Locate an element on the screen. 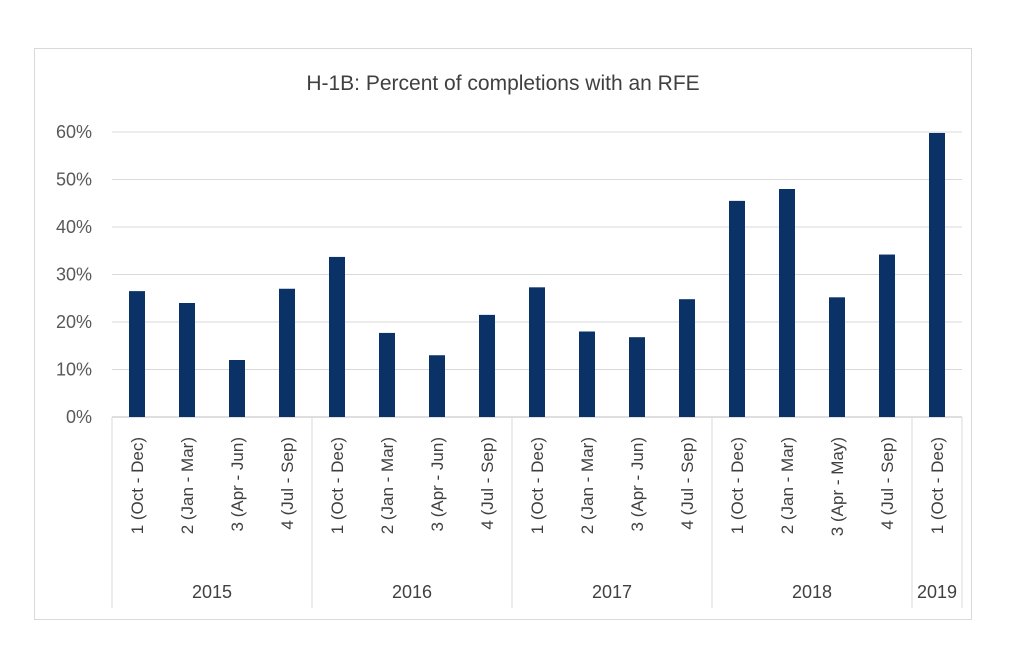 The height and width of the screenshot is (658, 1022). x-group-label: 2016 is located at coordinates (412, 592).